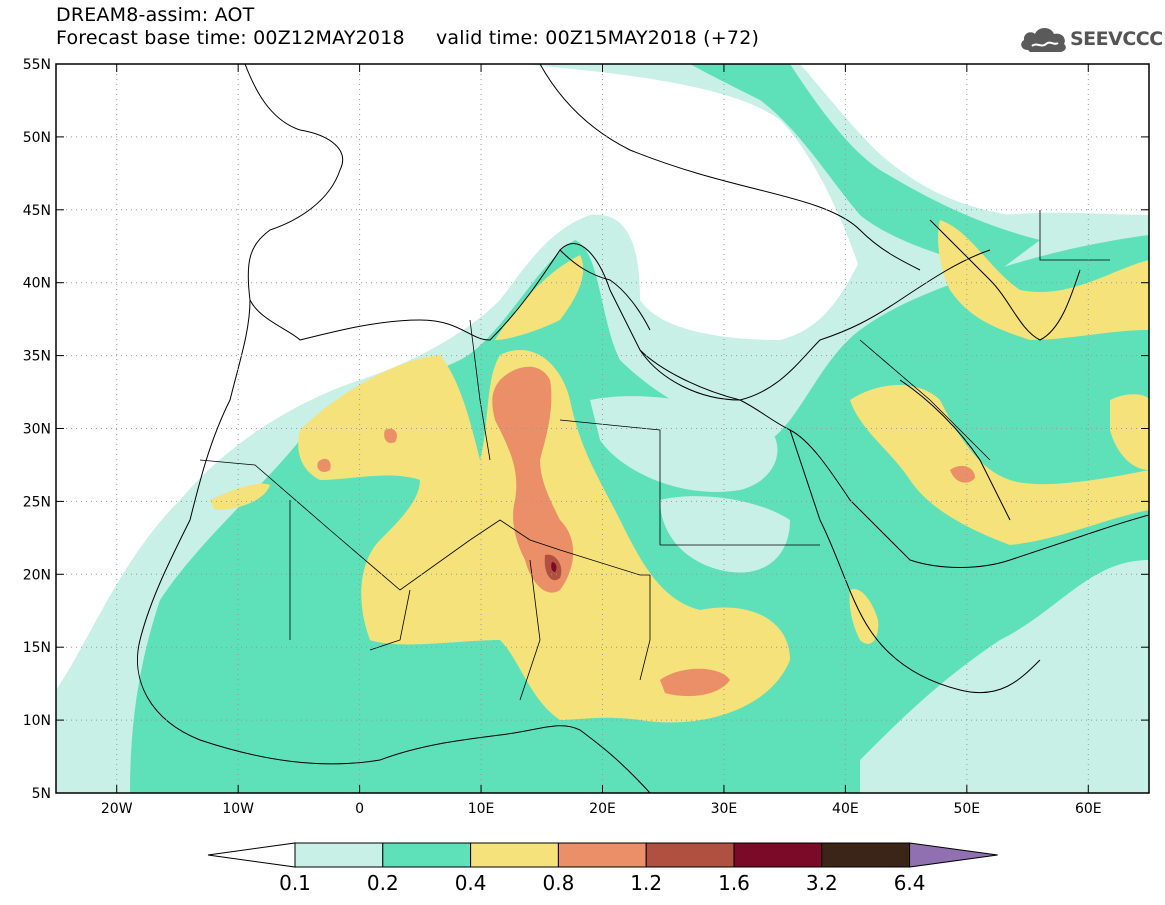  What do you see at coordinates (37, 721) in the screenshot?
I see `lat-tick-label: 10N` at bounding box center [37, 721].